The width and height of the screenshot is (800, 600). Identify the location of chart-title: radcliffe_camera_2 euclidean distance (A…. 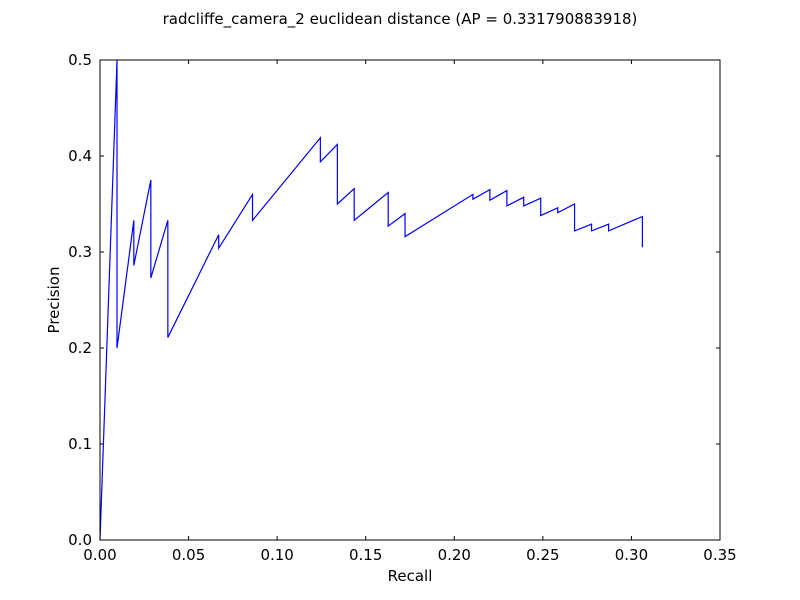
(400, 19).